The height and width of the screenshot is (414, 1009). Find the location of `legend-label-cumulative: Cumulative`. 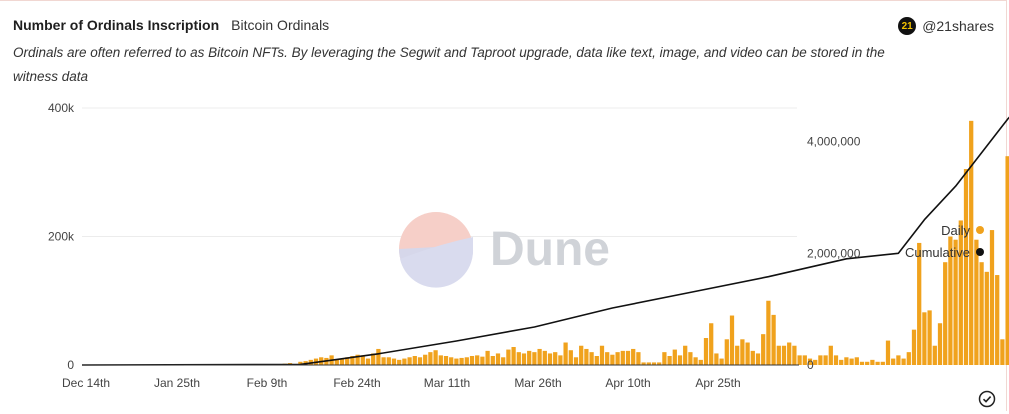

legend-label-cumulative: Cumulative is located at coordinates (937, 252).